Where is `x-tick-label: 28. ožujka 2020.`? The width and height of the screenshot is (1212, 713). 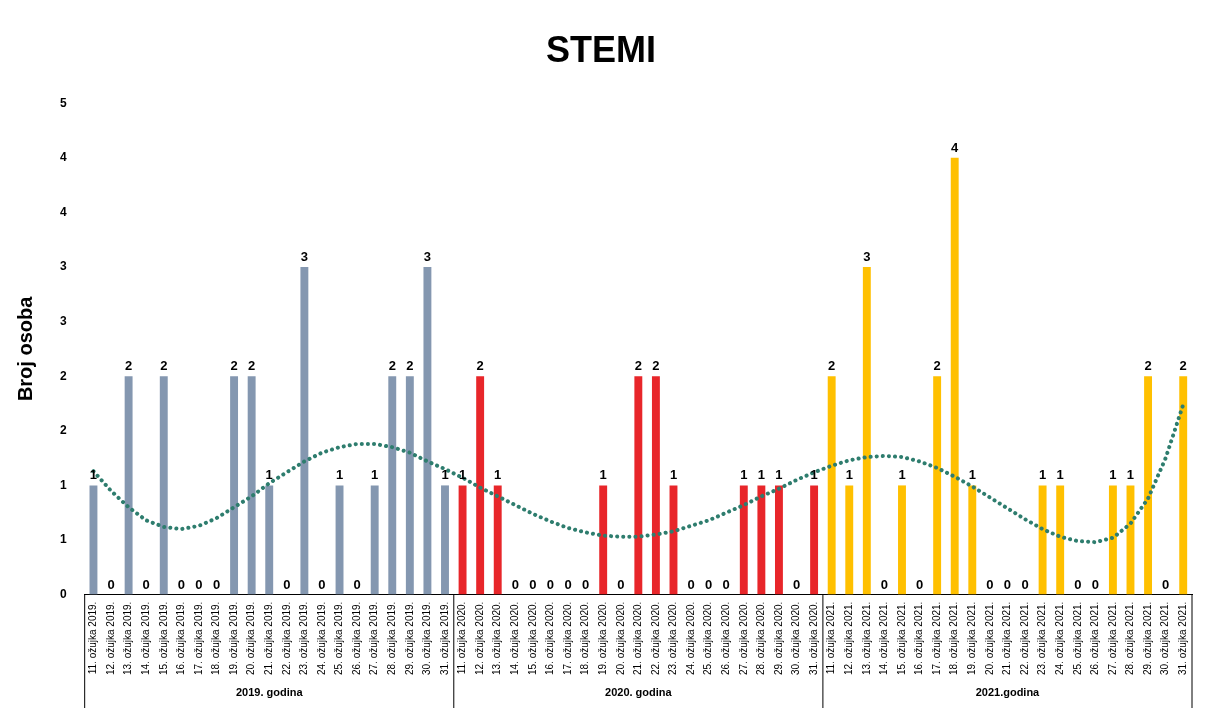
x-tick-label: 28. ožujka 2020. is located at coordinates (761, 638).